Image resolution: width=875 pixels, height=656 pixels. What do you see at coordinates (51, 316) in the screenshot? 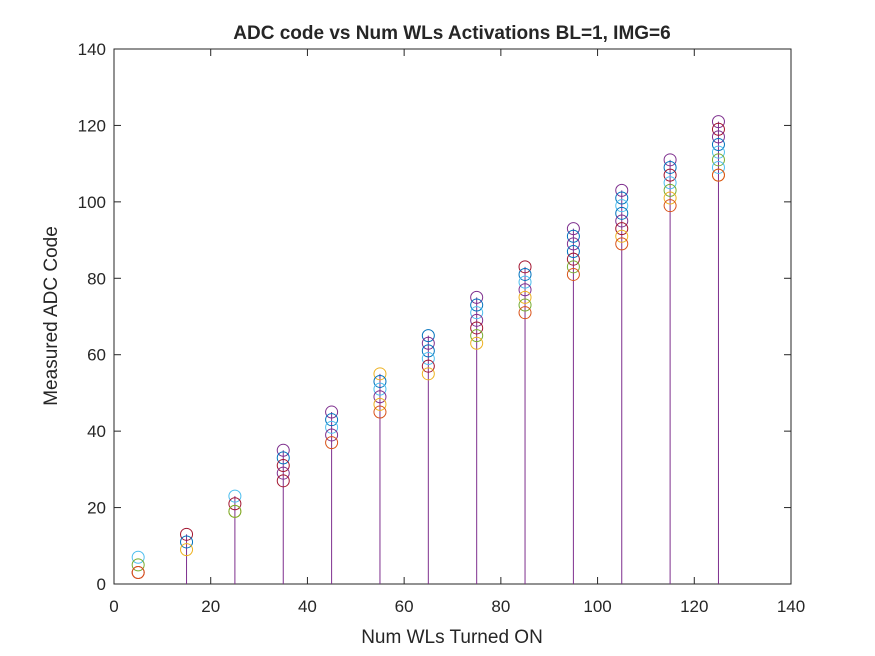
I see `y-axis-label: Measured ADC Code` at bounding box center [51, 316].